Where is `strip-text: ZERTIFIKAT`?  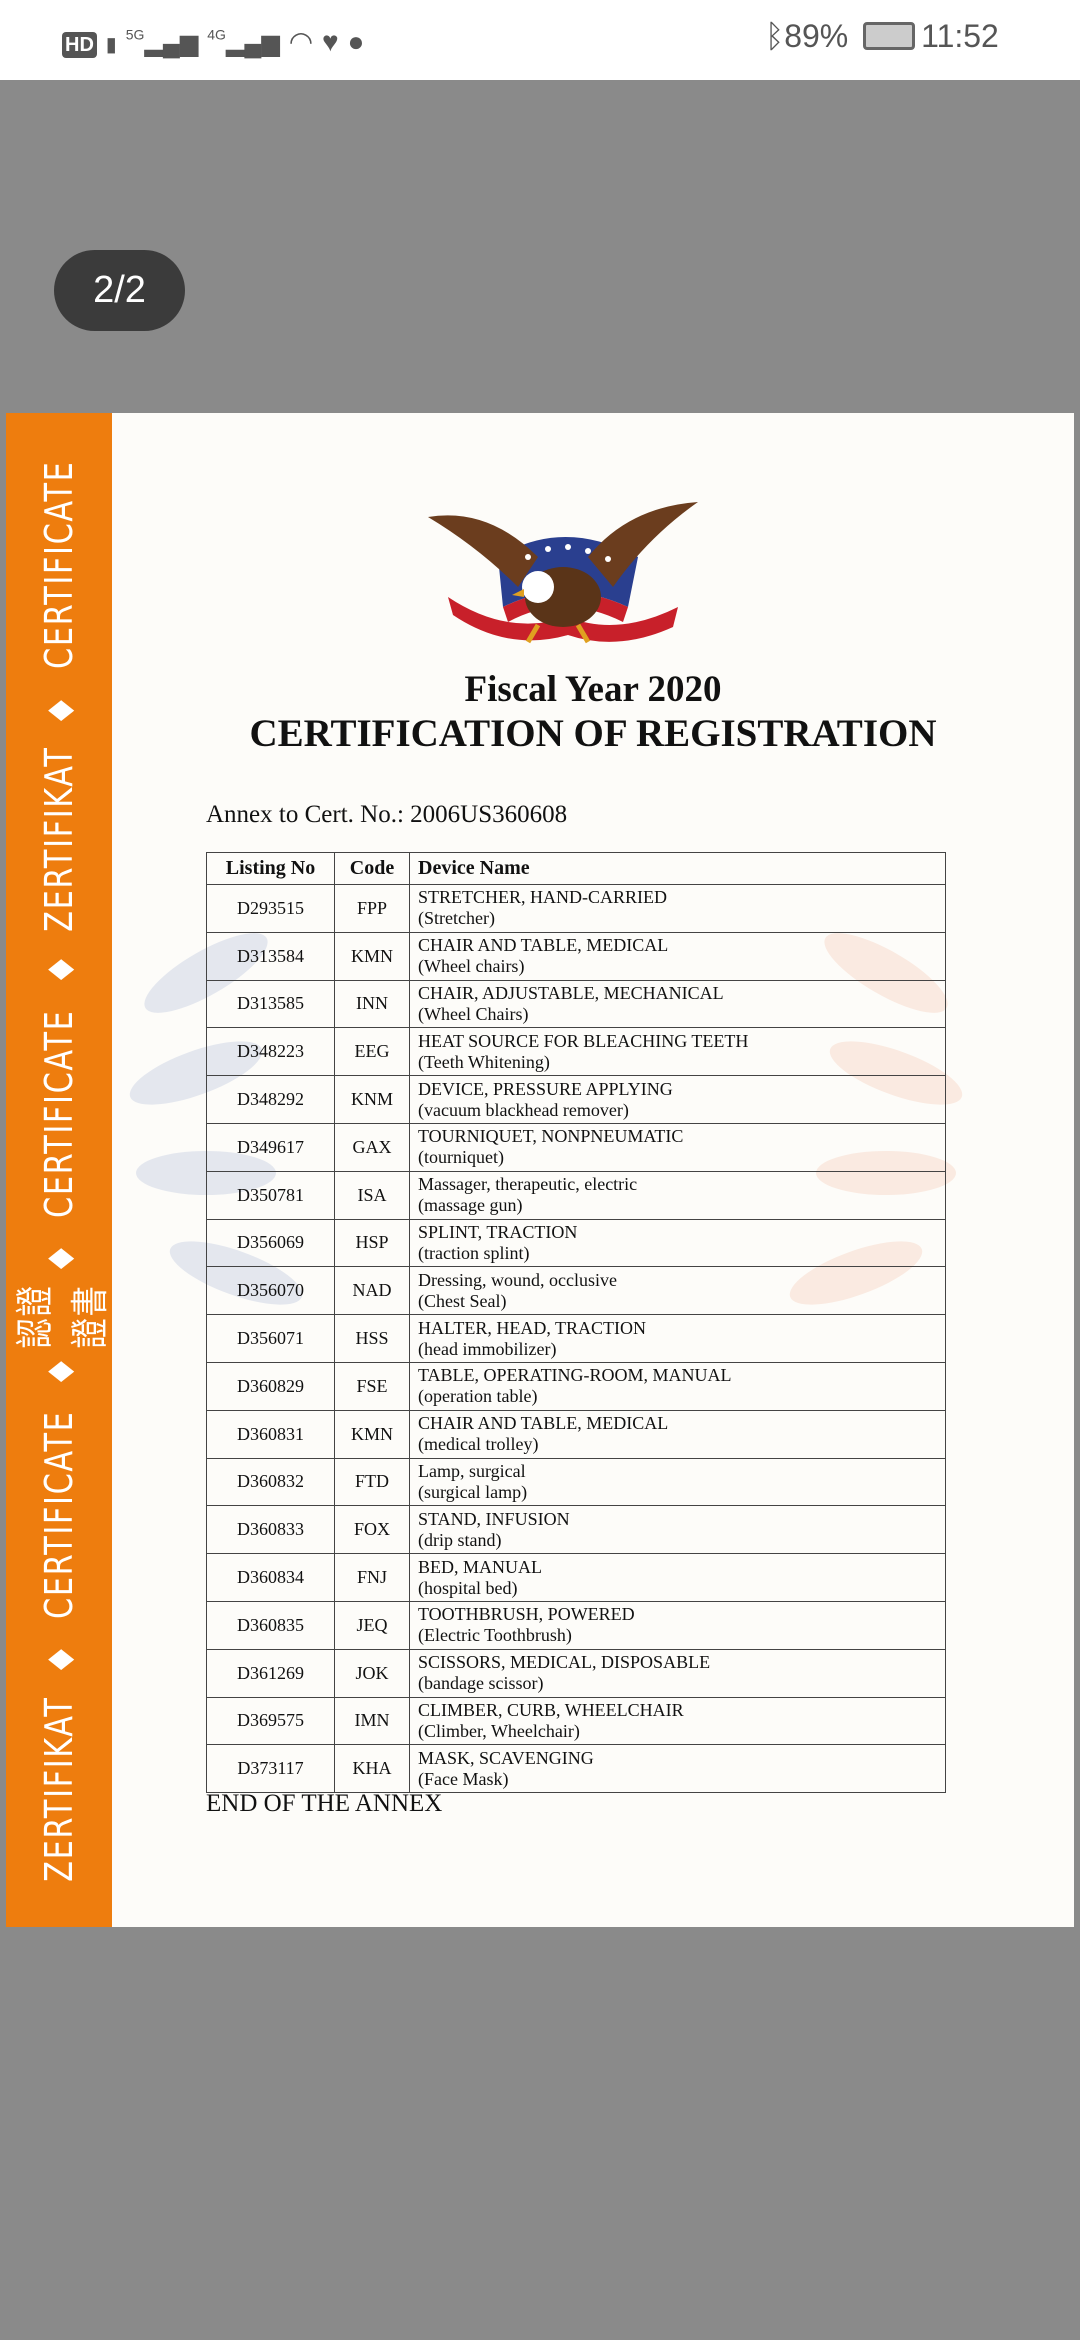
strip-text: ZERTIFIKAT is located at coordinates (59, 839).